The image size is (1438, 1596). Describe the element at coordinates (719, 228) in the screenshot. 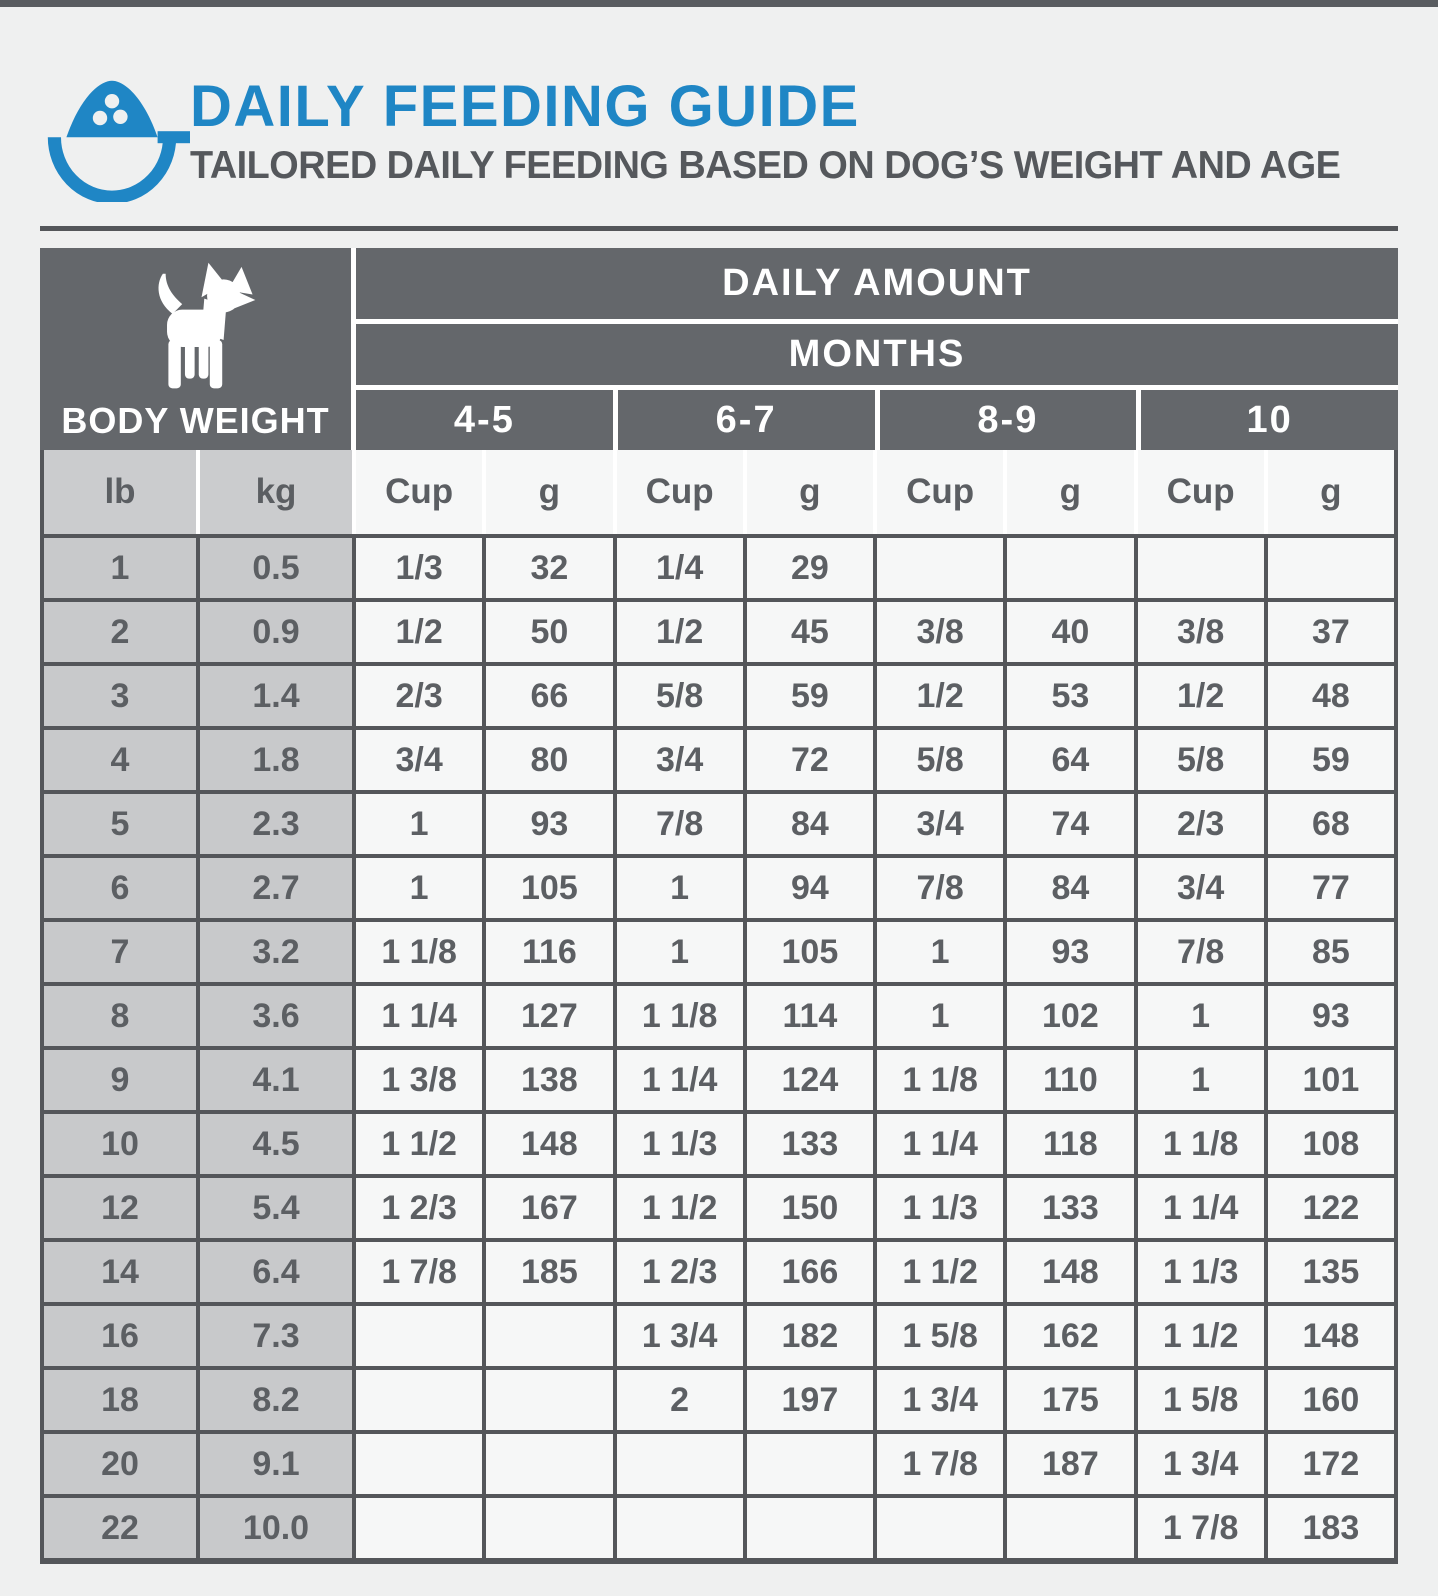

I see `header-divider-line` at that location.